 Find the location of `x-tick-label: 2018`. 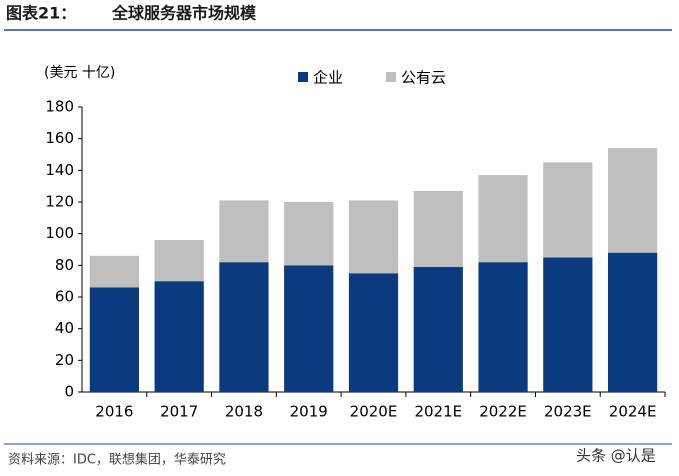

x-tick-label: 2018 is located at coordinates (244, 412).